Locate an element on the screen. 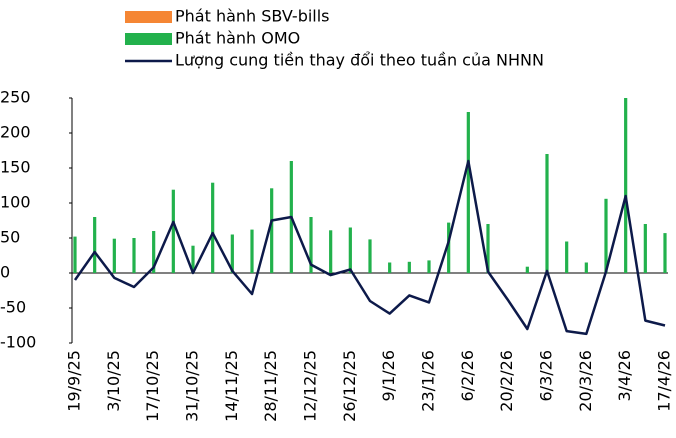 The width and height of the screenshot is (676, 438). x-tick-label: 14/11/25 is located at coordinates (231, 386).